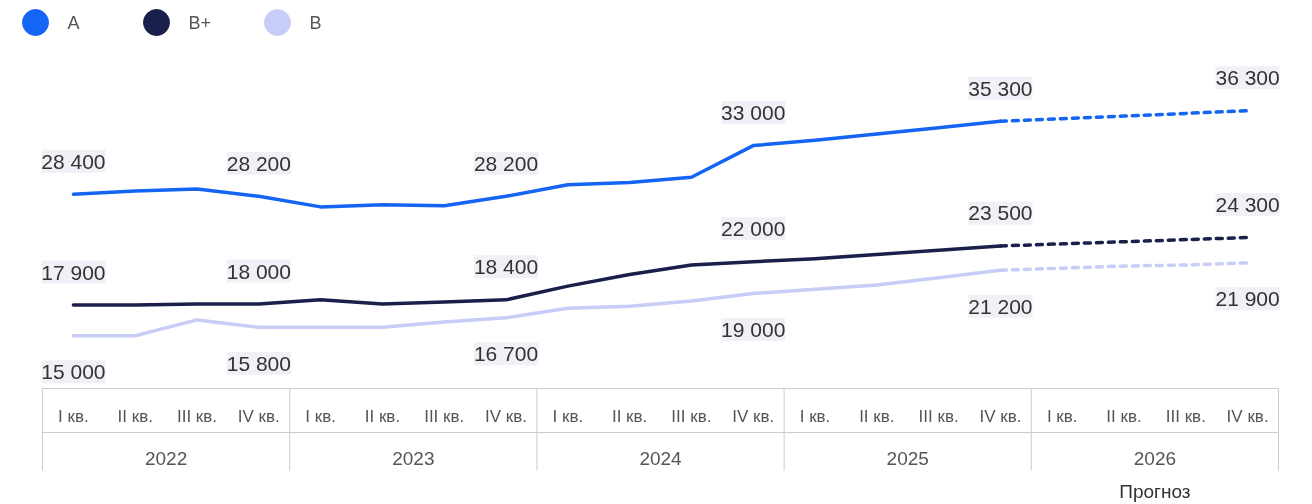  I want to click on data-label: 24 300, so click(1247, 205).